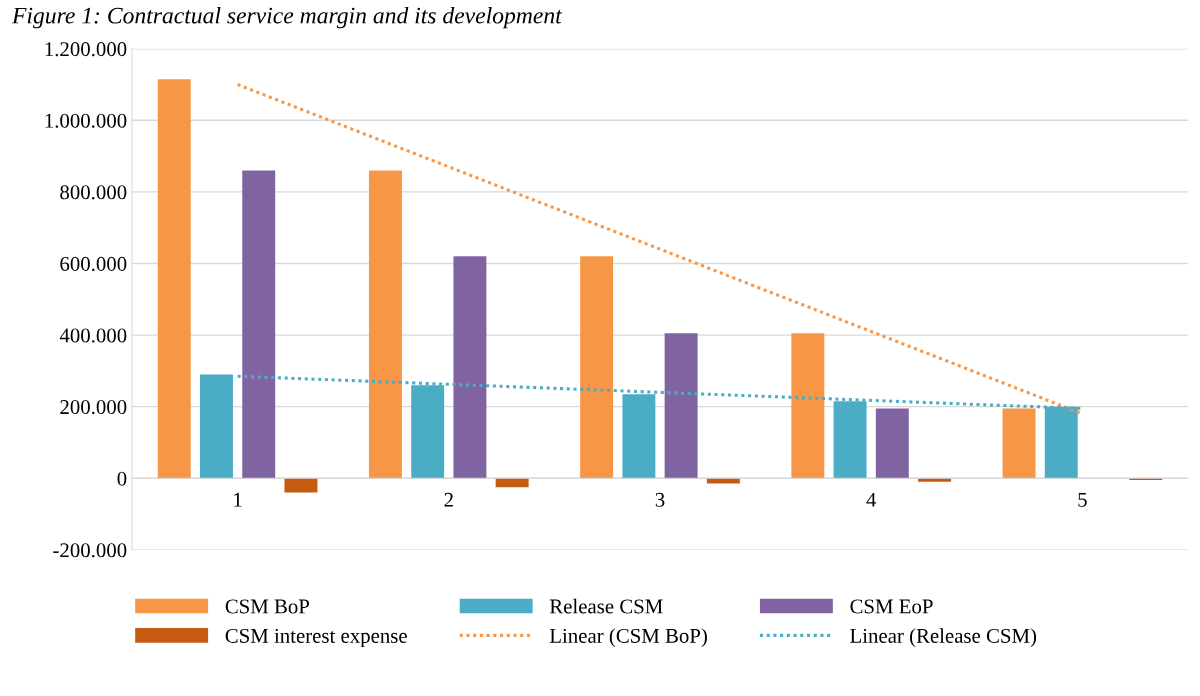 This screenshot has height=696, width=1200. I want to click on x-tick-label: 4, so click(871, 499).